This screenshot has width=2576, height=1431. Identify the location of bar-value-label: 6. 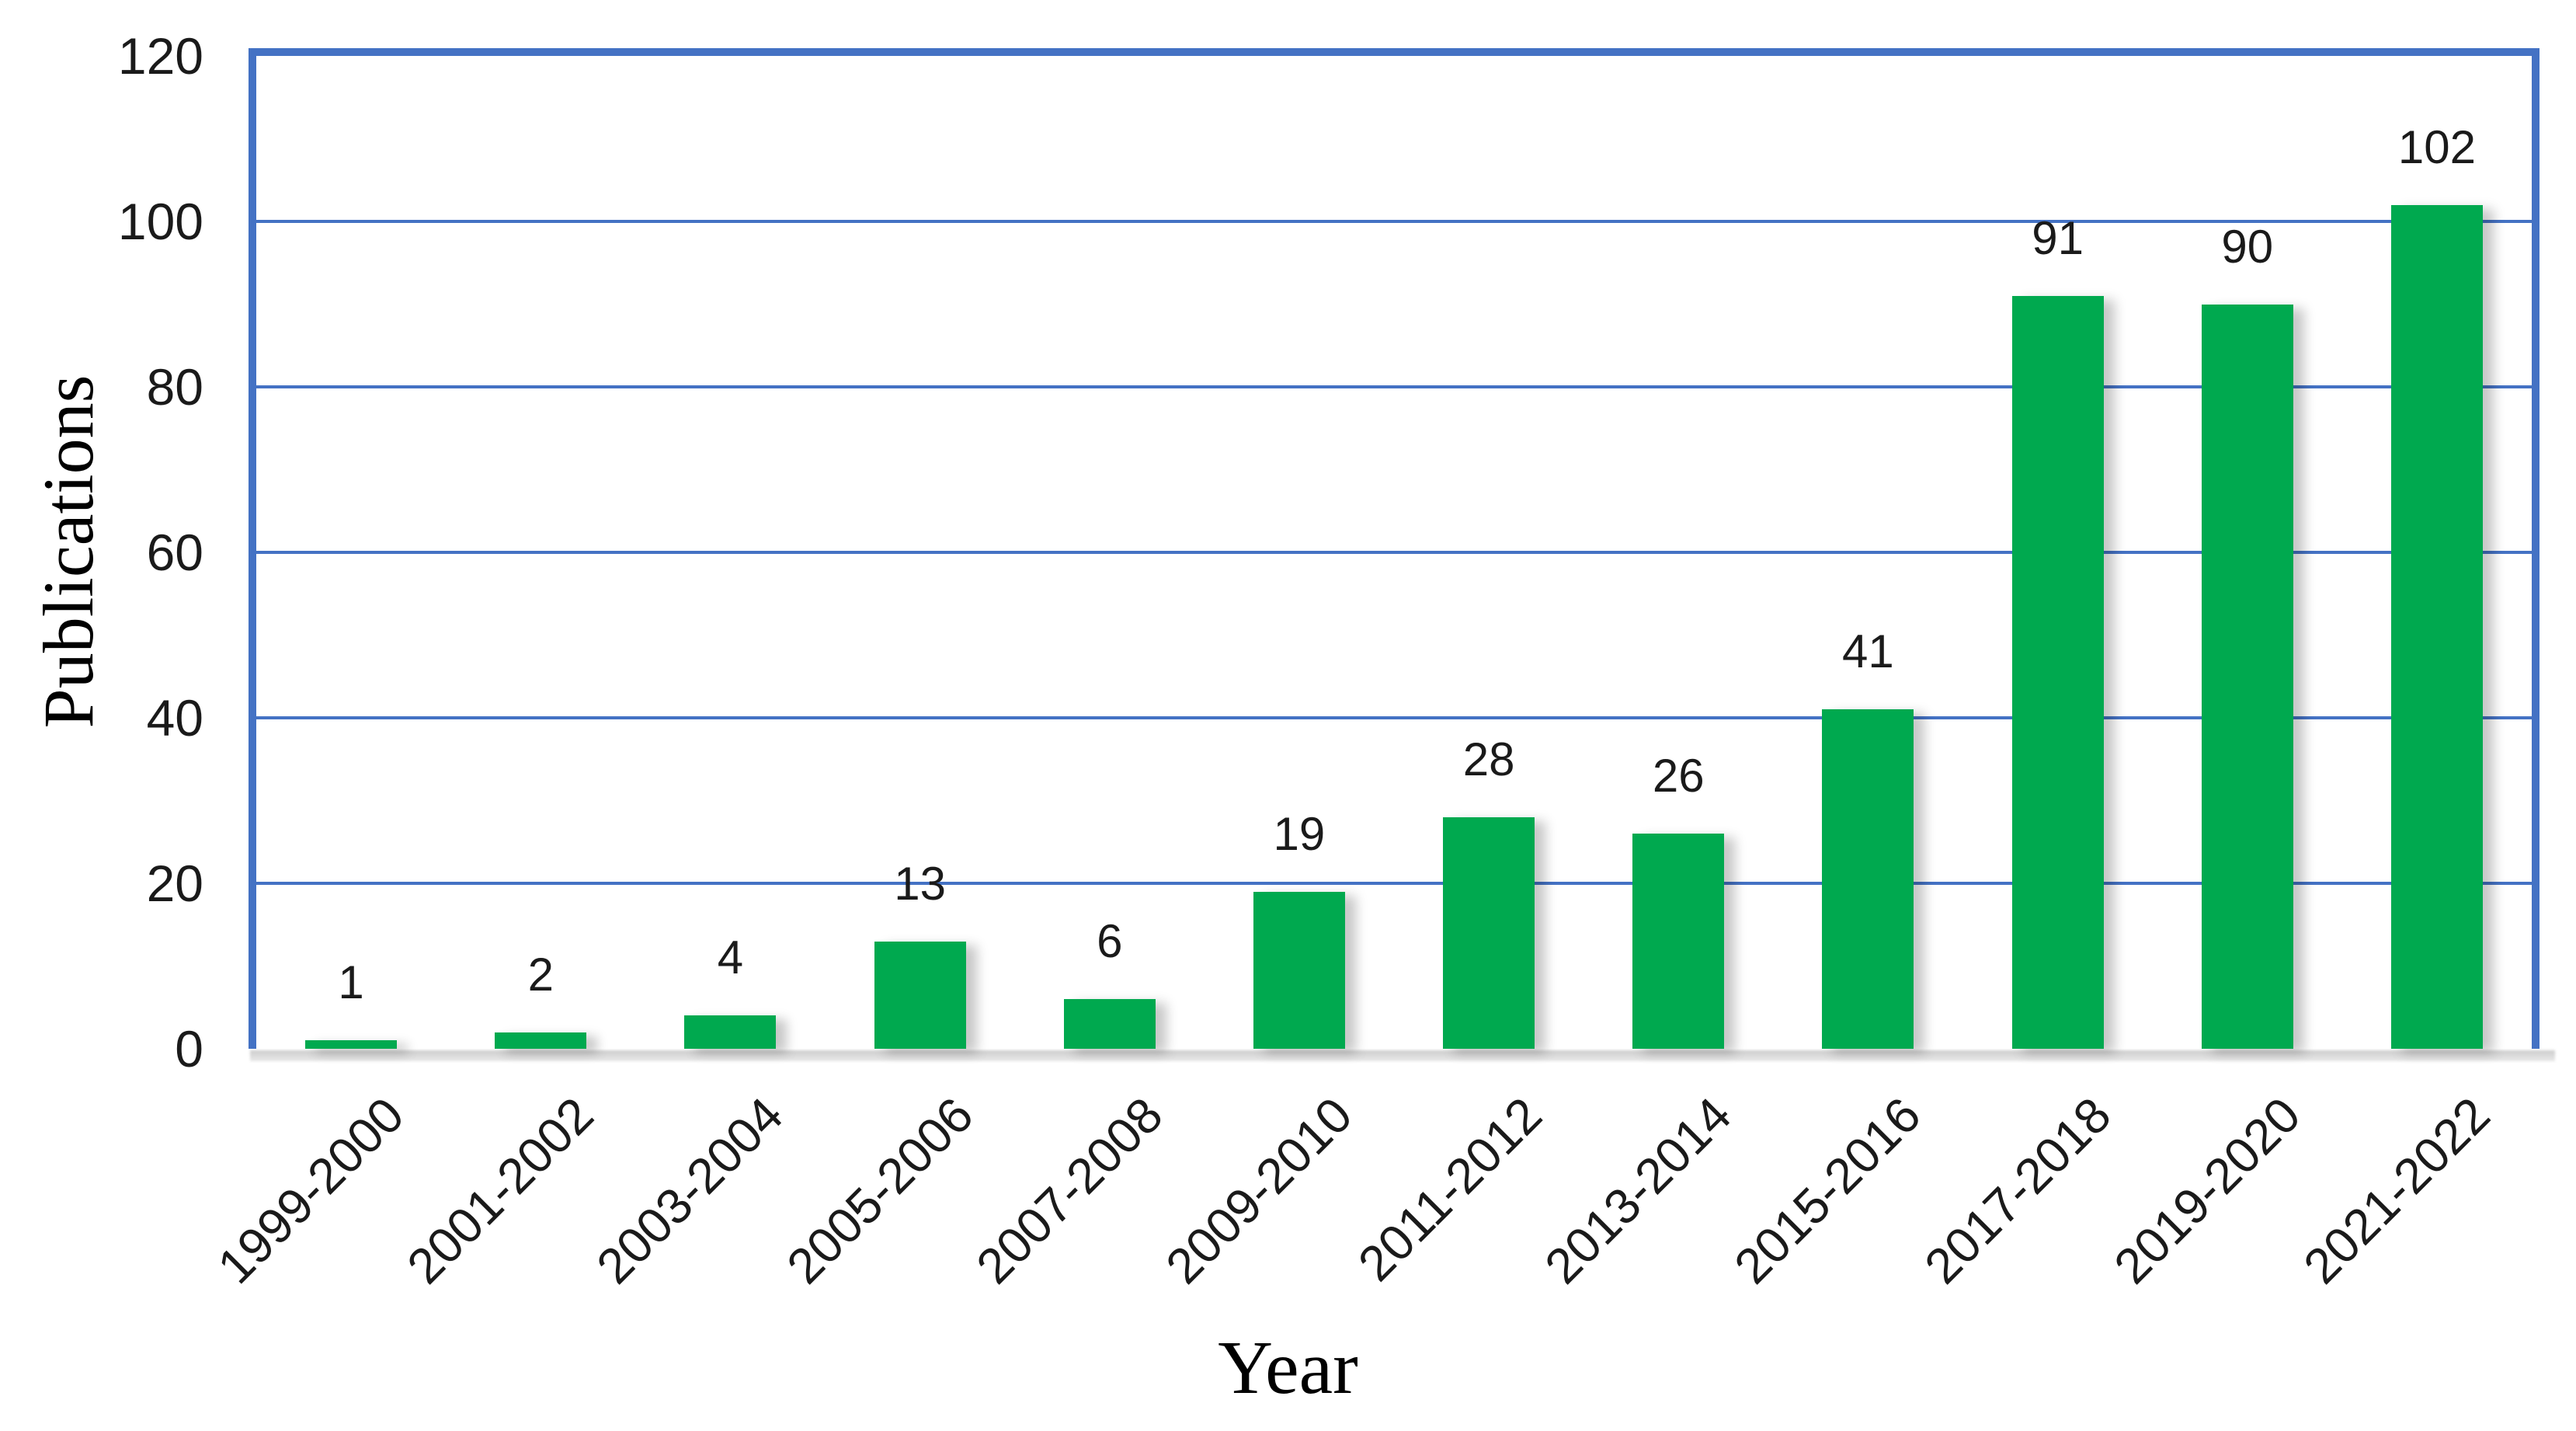
(1110, 941).